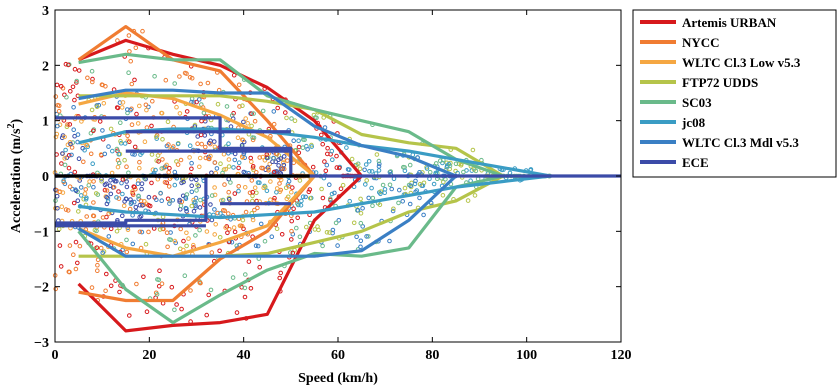 This screenshot has width=840, height=386. What do you see at coordinates (720, 82) in the screenshot?
I see `legend-label: FTP72 UDDS` at bounding box center [720, 82].